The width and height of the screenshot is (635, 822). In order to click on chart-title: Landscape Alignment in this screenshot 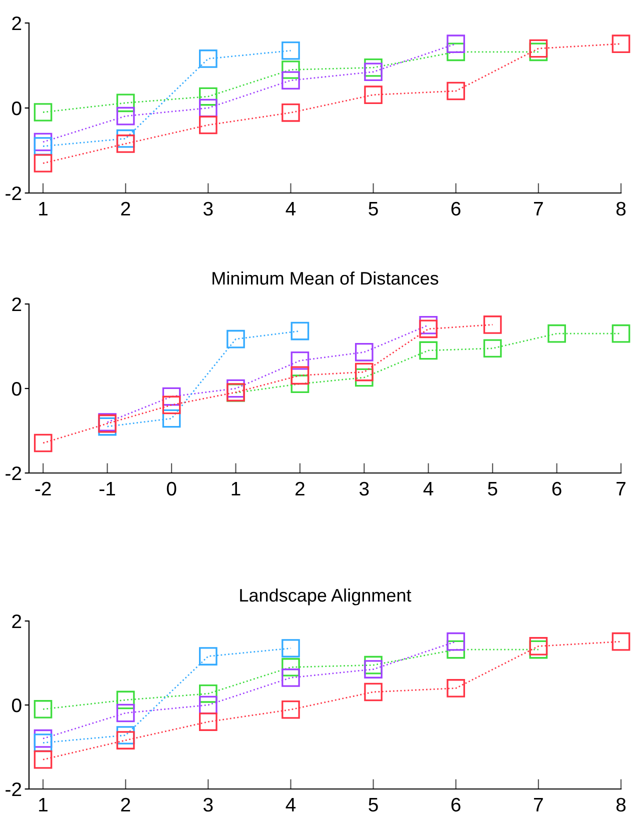, I will do `click(326, 597)`.